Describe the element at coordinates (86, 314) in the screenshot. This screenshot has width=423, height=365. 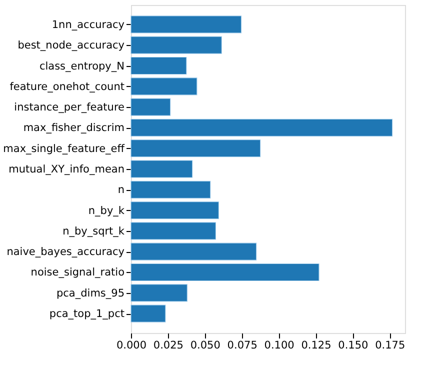
I see `y-tick-label: pca_top_1_pct` at that location.